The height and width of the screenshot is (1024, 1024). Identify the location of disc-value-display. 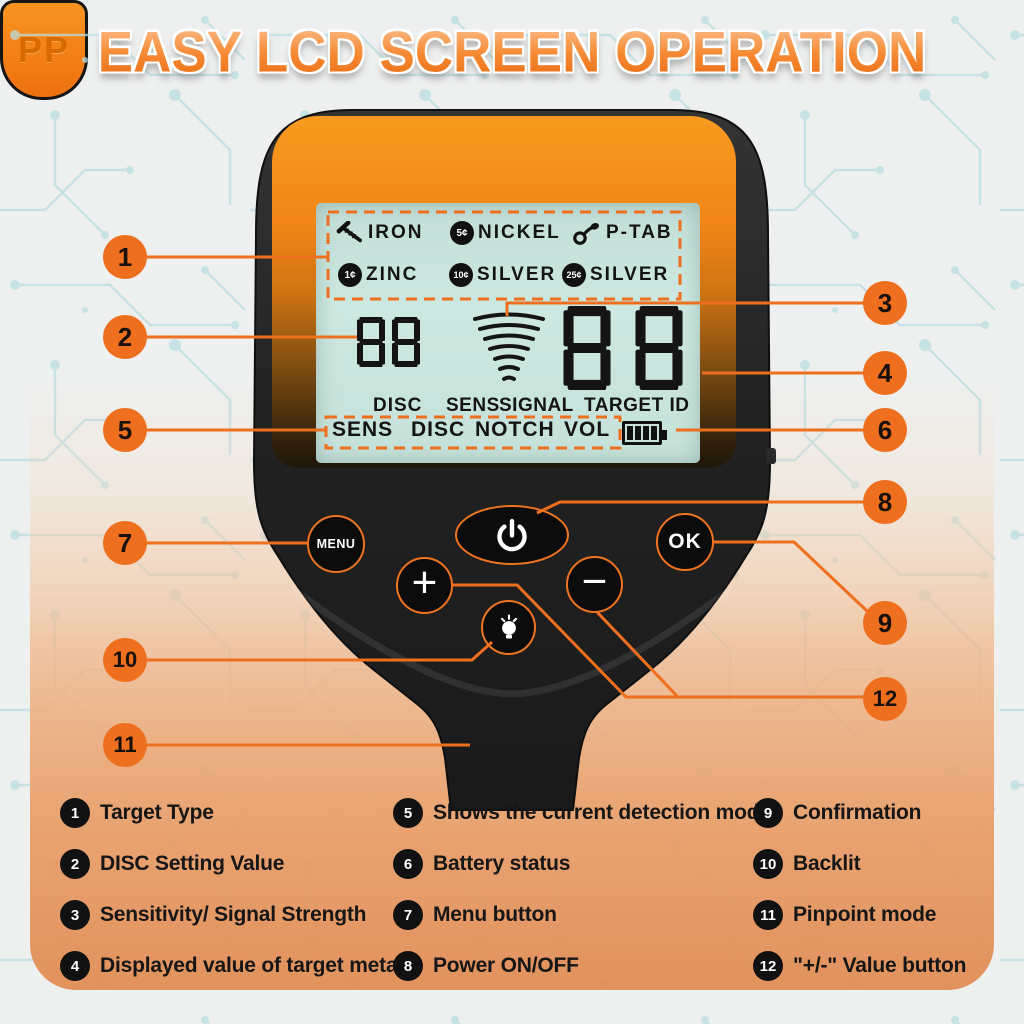
(388, 342).